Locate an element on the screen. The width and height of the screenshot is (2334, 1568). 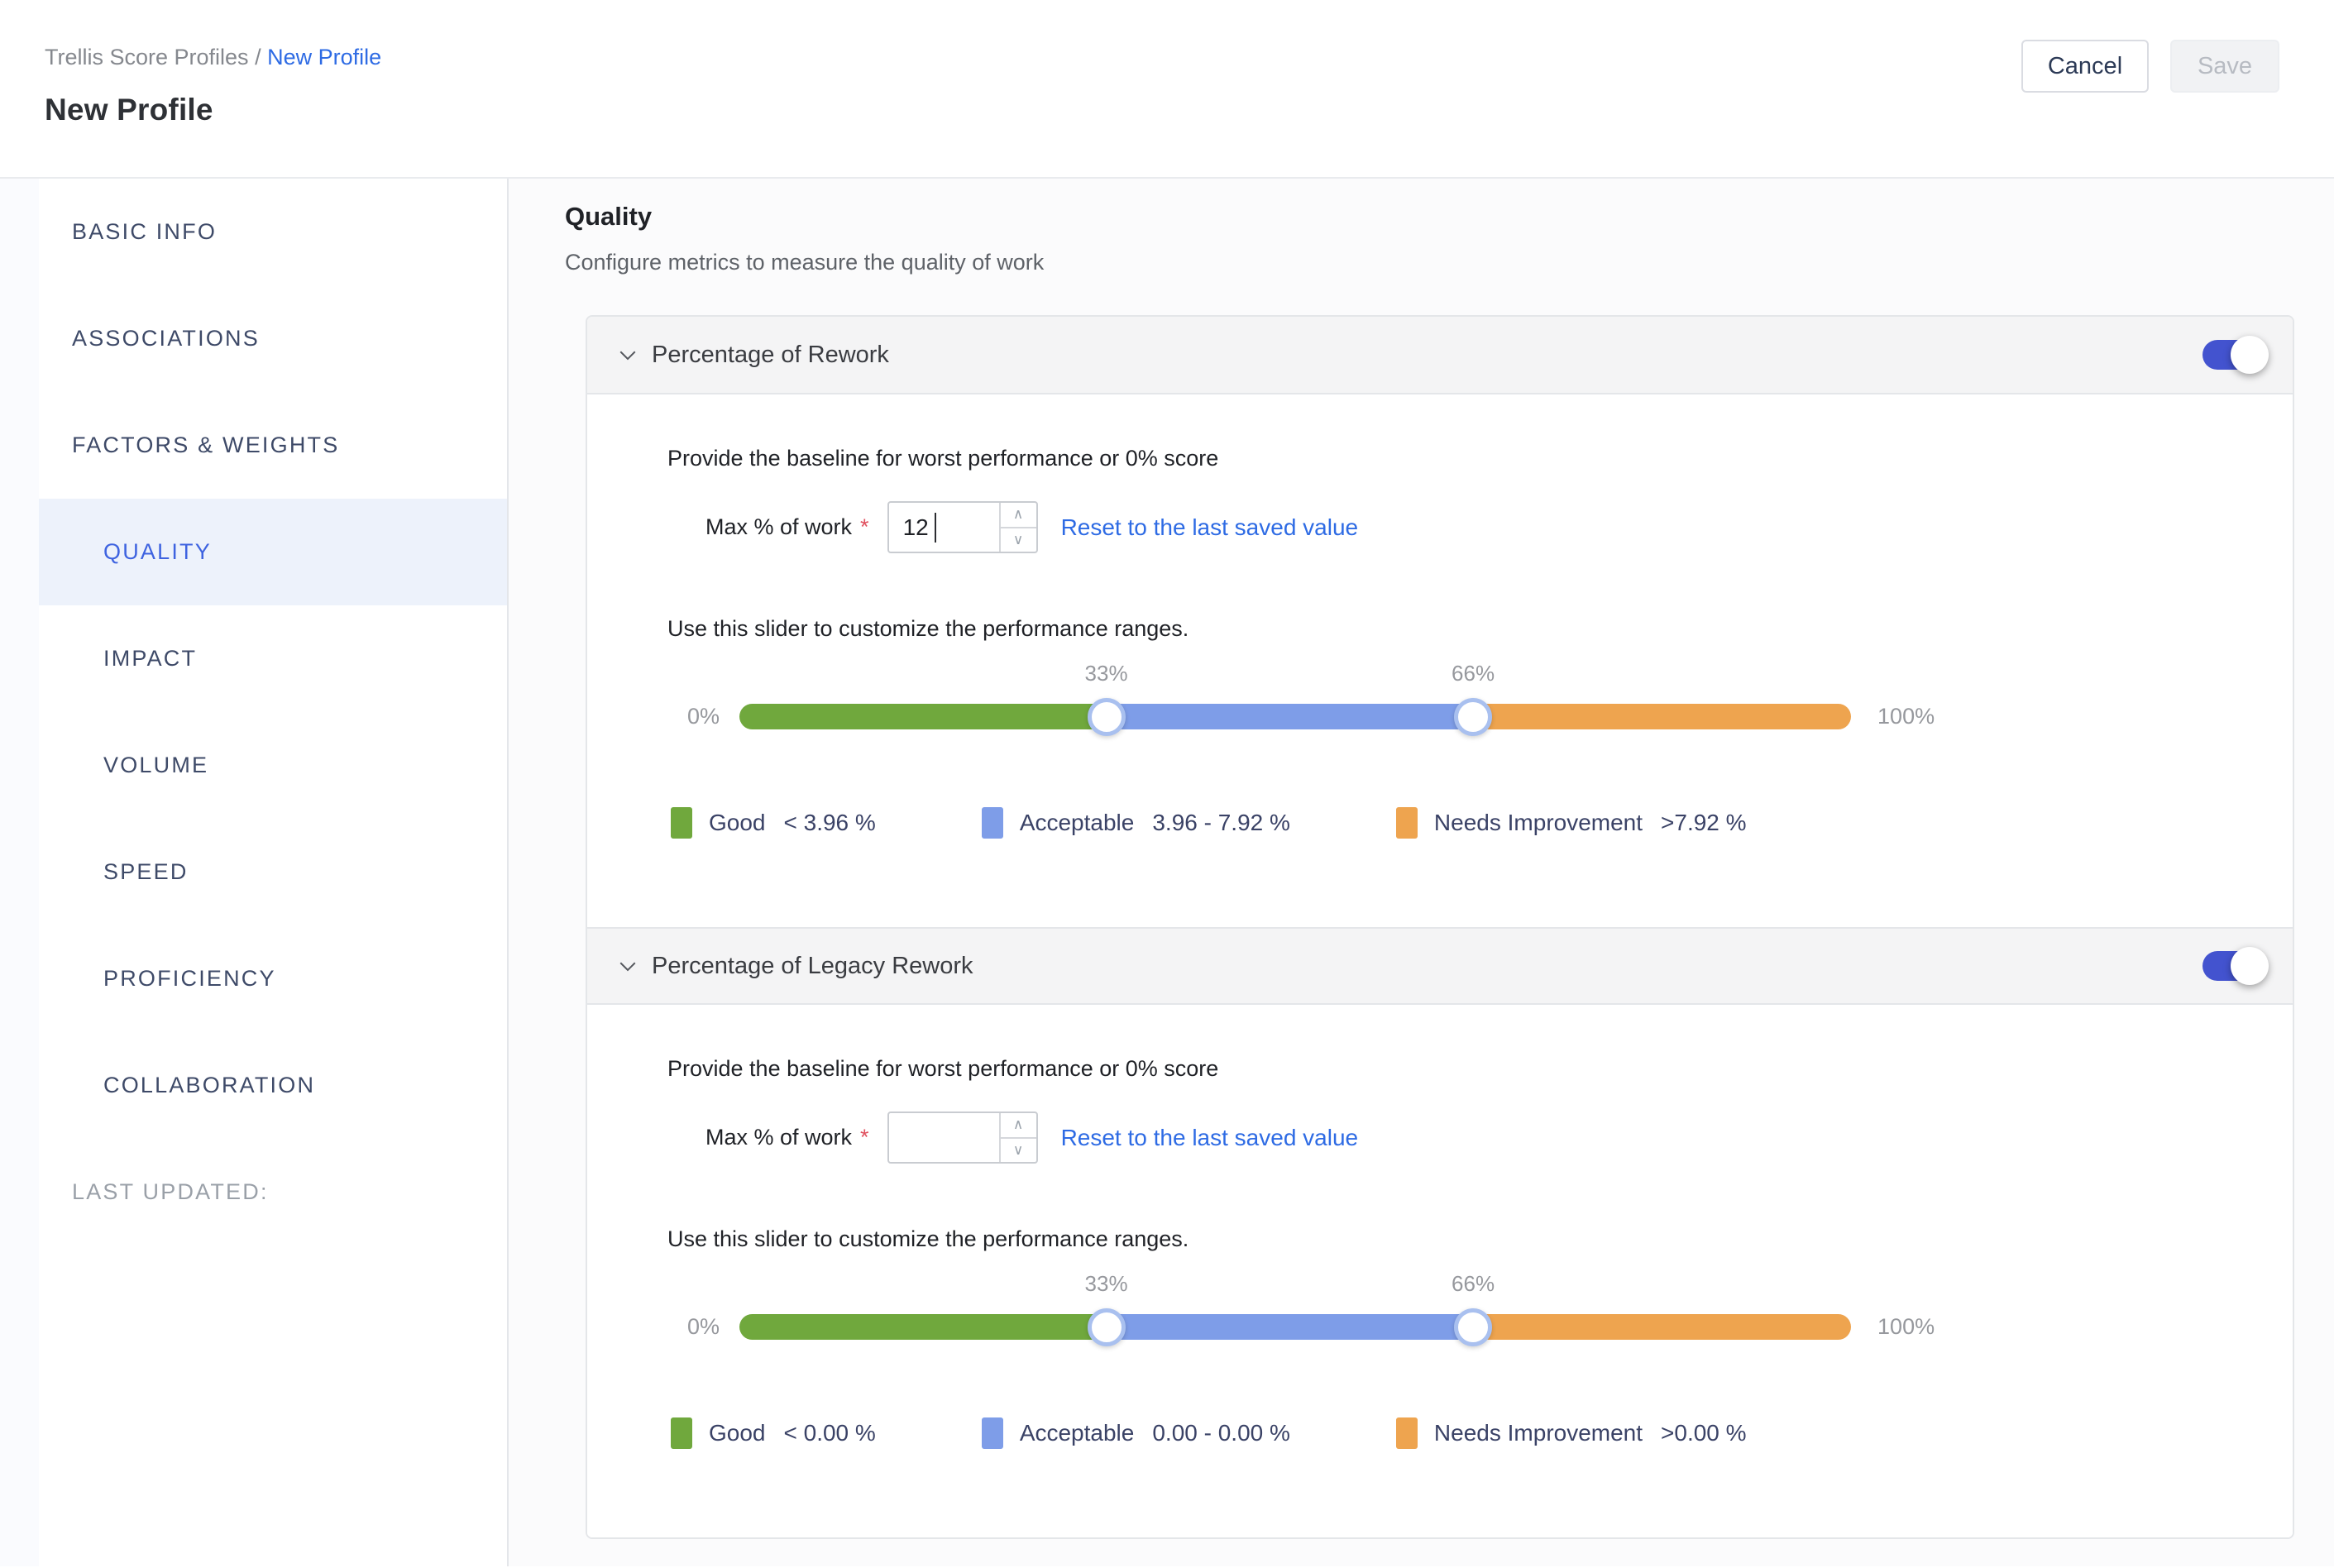
sidebar-item-impact: IMPACT is located at coordinates (150, 658).